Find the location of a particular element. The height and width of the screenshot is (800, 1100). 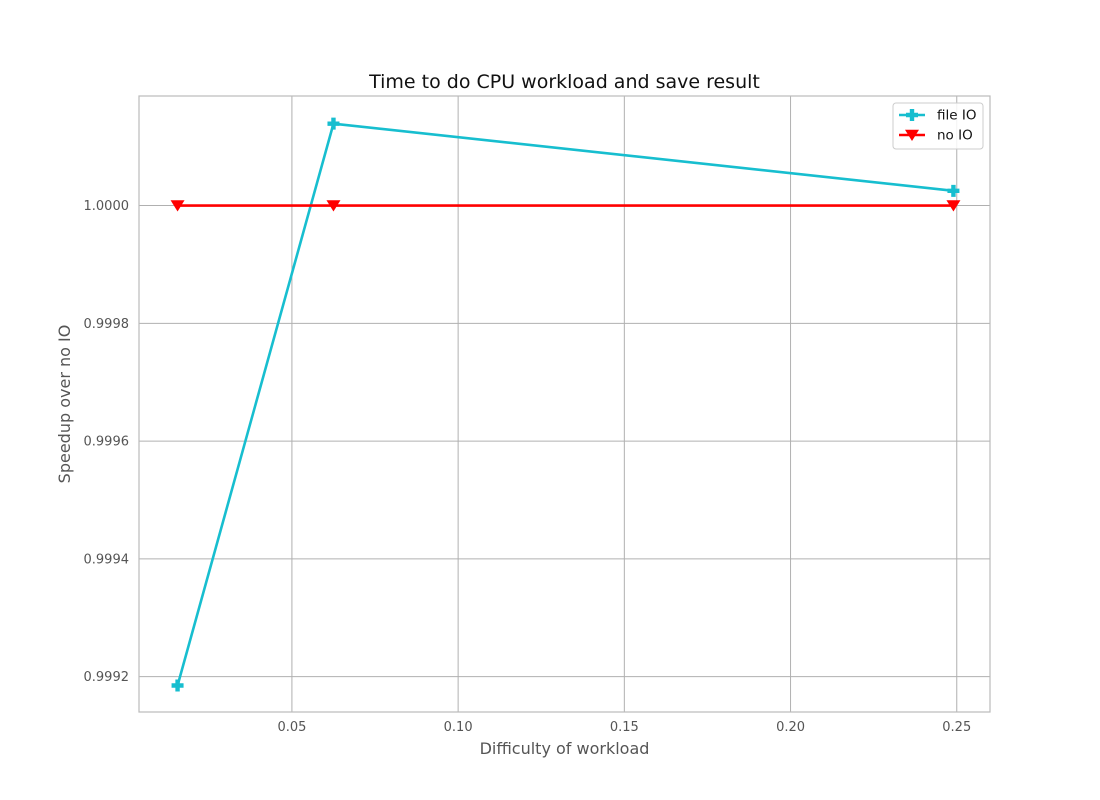

chart-title: Time to do CPU workload and save result is located at coordinates (564, 82).